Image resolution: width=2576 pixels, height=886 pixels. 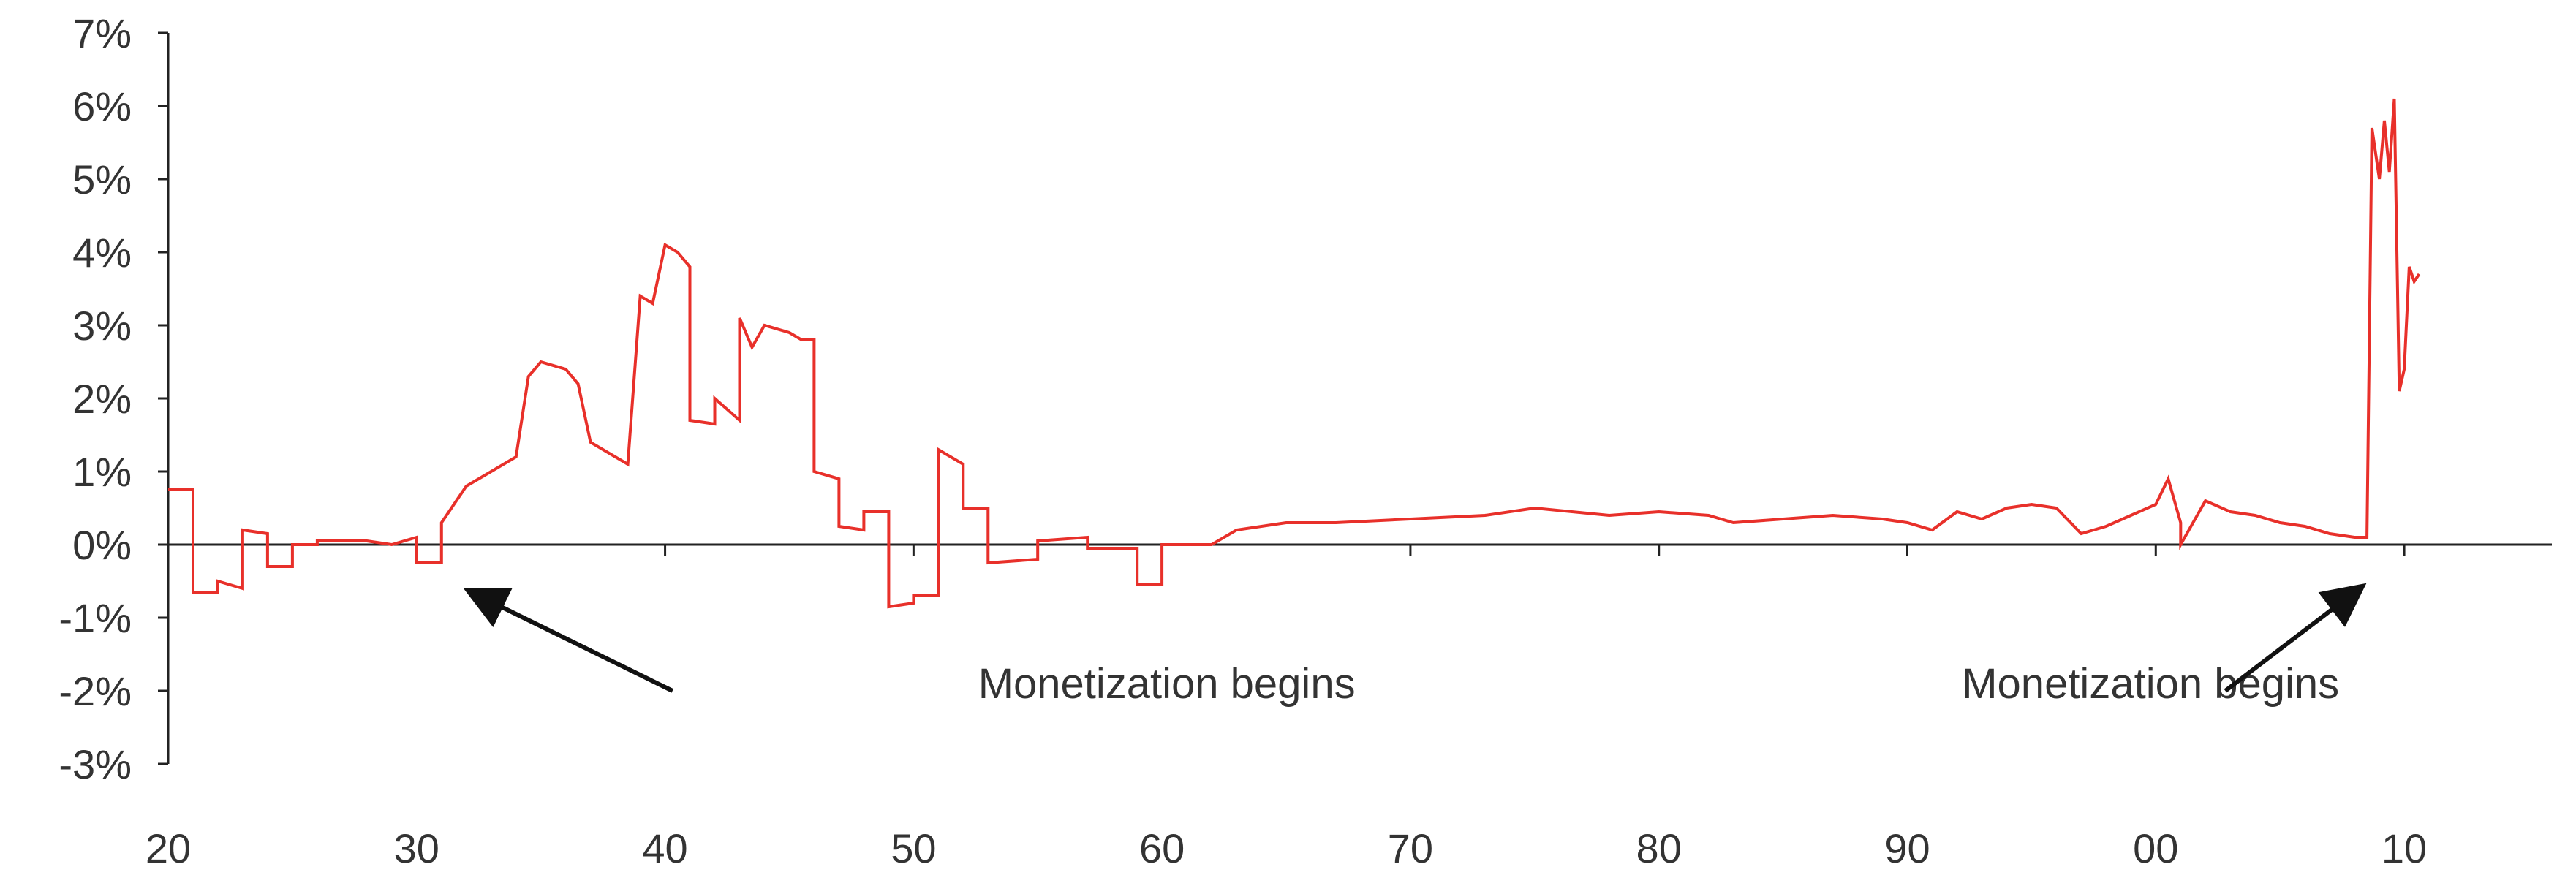 What do you see at coordinates (2155, 848) in the screenshot?
I see `x-tick-label: 00` at bounding box center [2155, 848].